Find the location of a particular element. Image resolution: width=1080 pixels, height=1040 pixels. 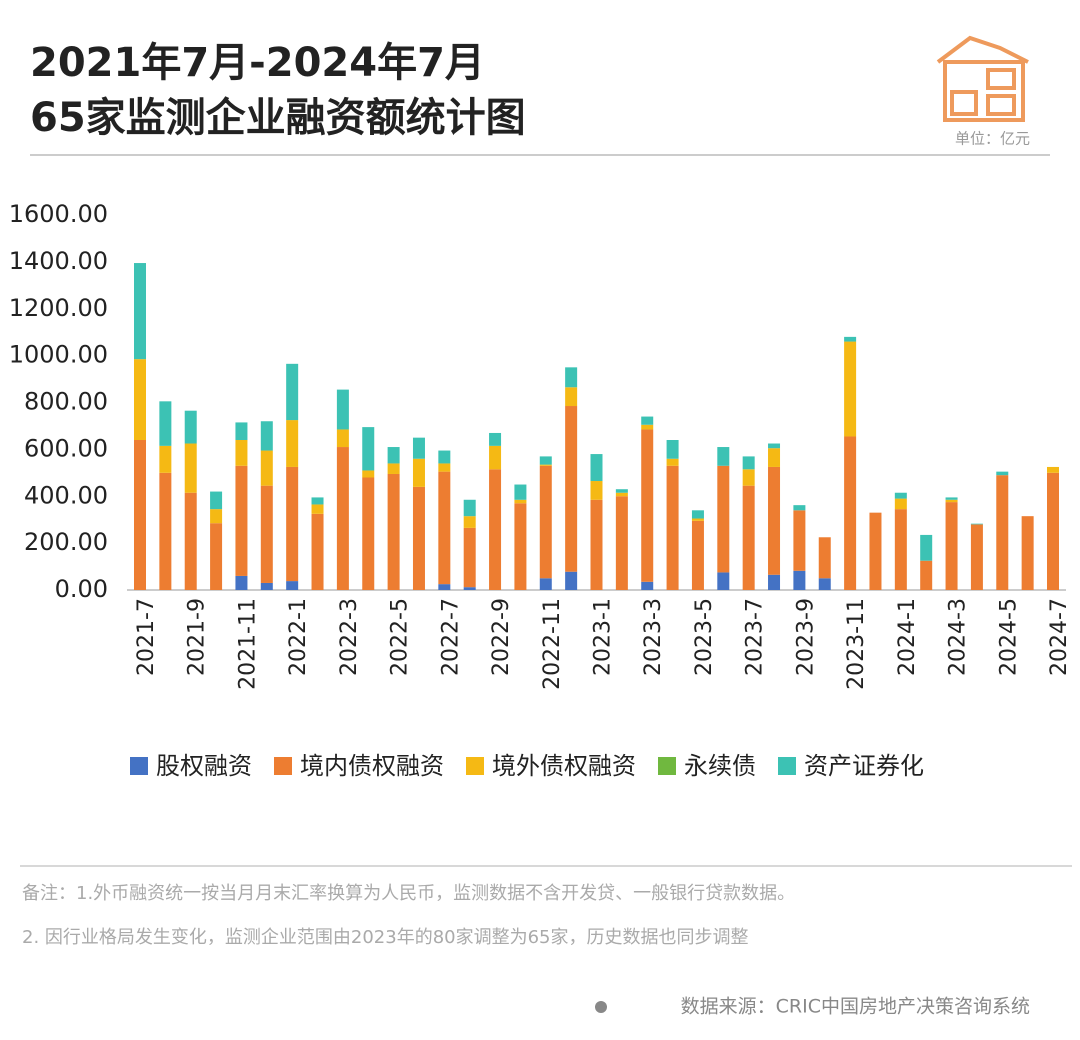

x-tick-label: 2022-3 is located at coordinates (349, 637).